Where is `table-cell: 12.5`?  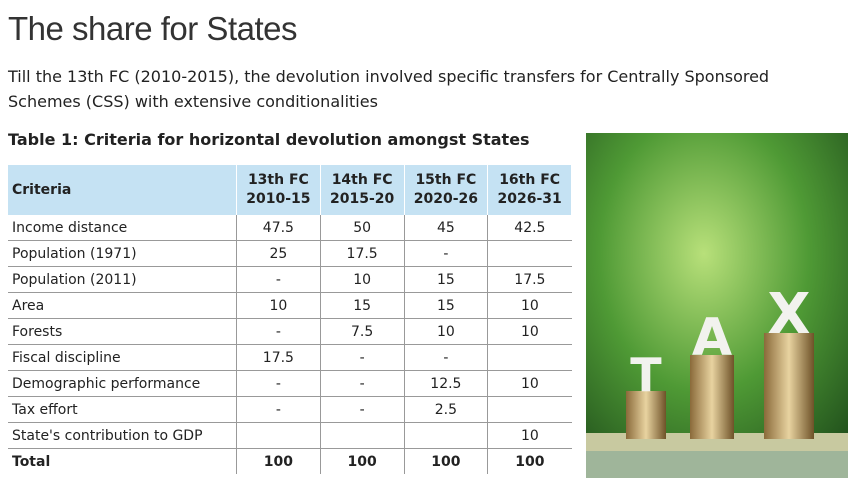
table-cell: 12.5 is located at coordinates (446, 383).